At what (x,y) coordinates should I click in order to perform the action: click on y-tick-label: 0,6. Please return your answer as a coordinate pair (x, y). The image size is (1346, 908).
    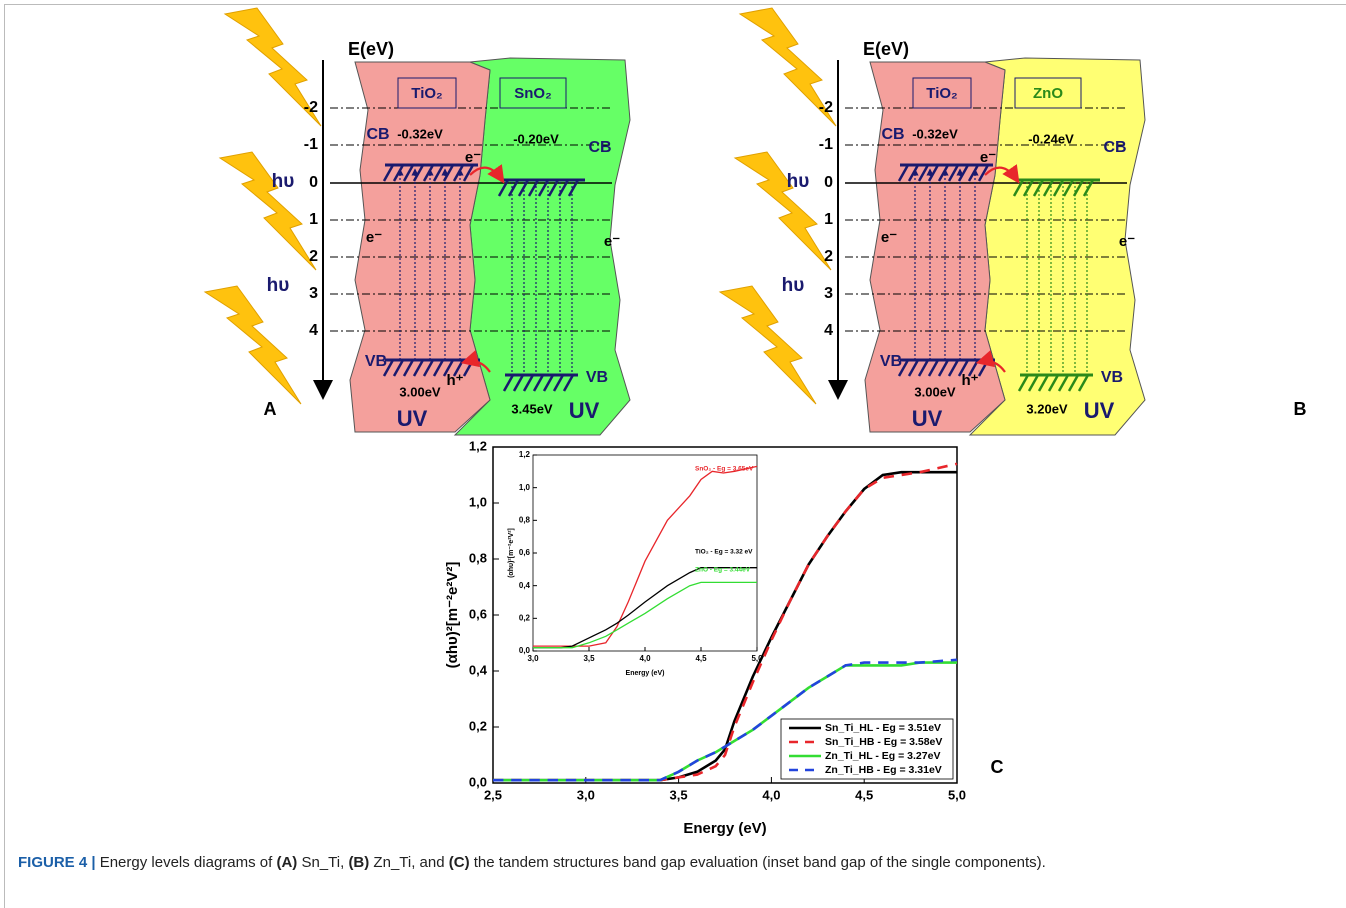
    Looking at the image, I should click on (478, 613).